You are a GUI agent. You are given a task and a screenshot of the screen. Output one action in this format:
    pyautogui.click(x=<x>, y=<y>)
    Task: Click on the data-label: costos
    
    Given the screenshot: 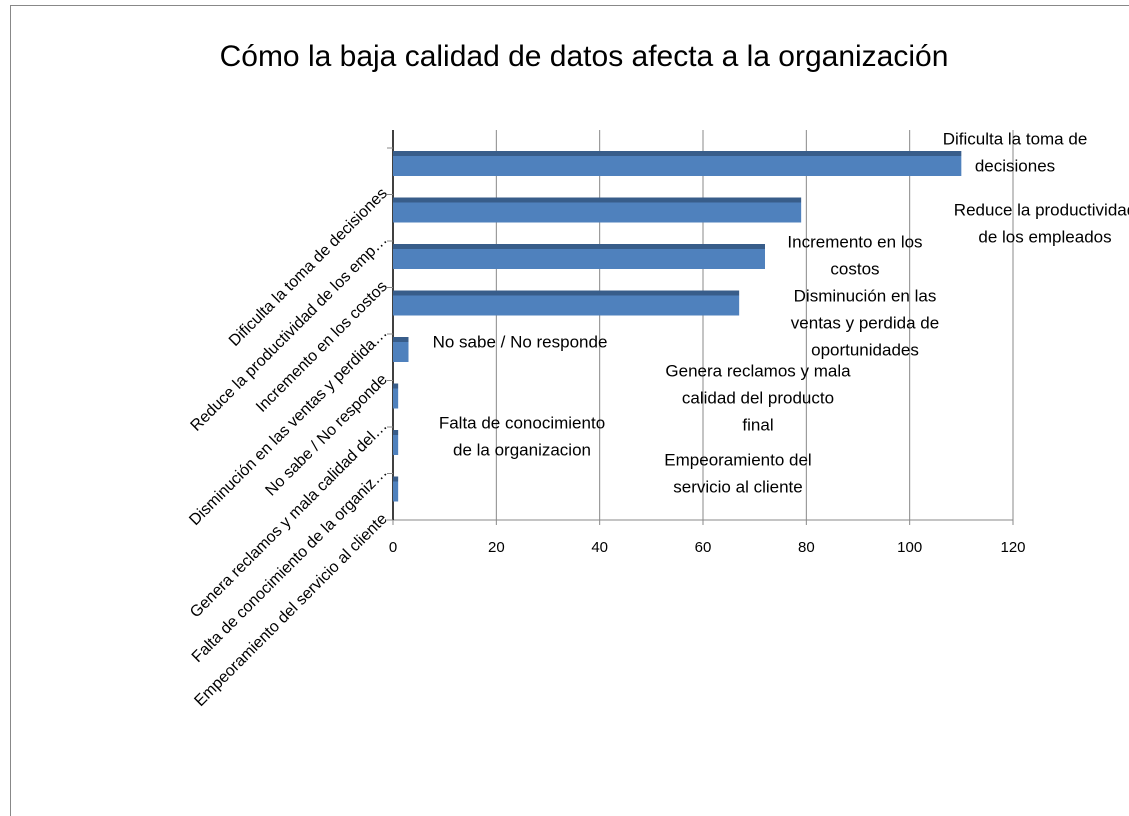 What is the action you would take?
    pyautogui.click(x=854, y=268)
    